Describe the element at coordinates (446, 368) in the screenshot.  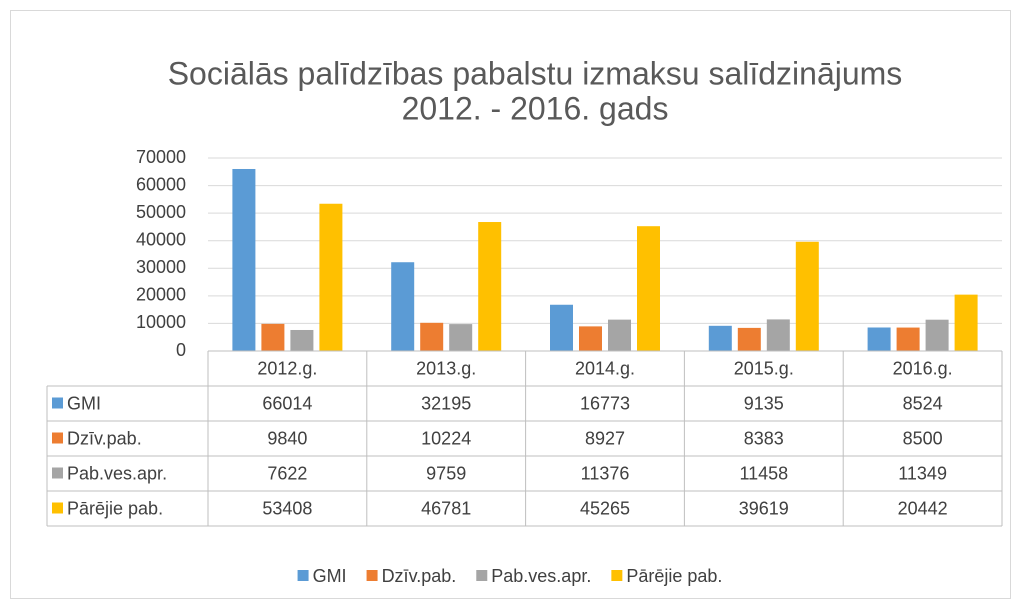
I see `x-tick-label: 2013.g.` at that location.